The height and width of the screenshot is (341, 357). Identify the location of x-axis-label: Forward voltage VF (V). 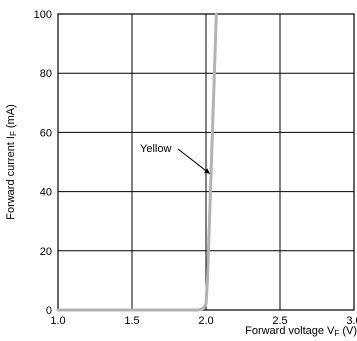
(301, 331).